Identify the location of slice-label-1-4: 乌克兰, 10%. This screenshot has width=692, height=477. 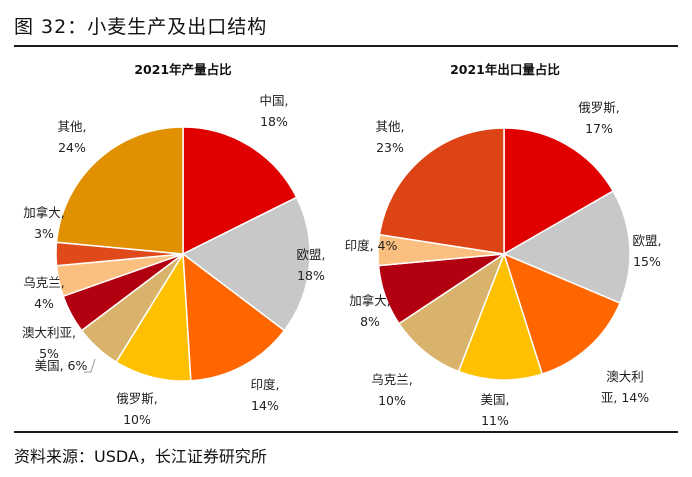
(391, 390).